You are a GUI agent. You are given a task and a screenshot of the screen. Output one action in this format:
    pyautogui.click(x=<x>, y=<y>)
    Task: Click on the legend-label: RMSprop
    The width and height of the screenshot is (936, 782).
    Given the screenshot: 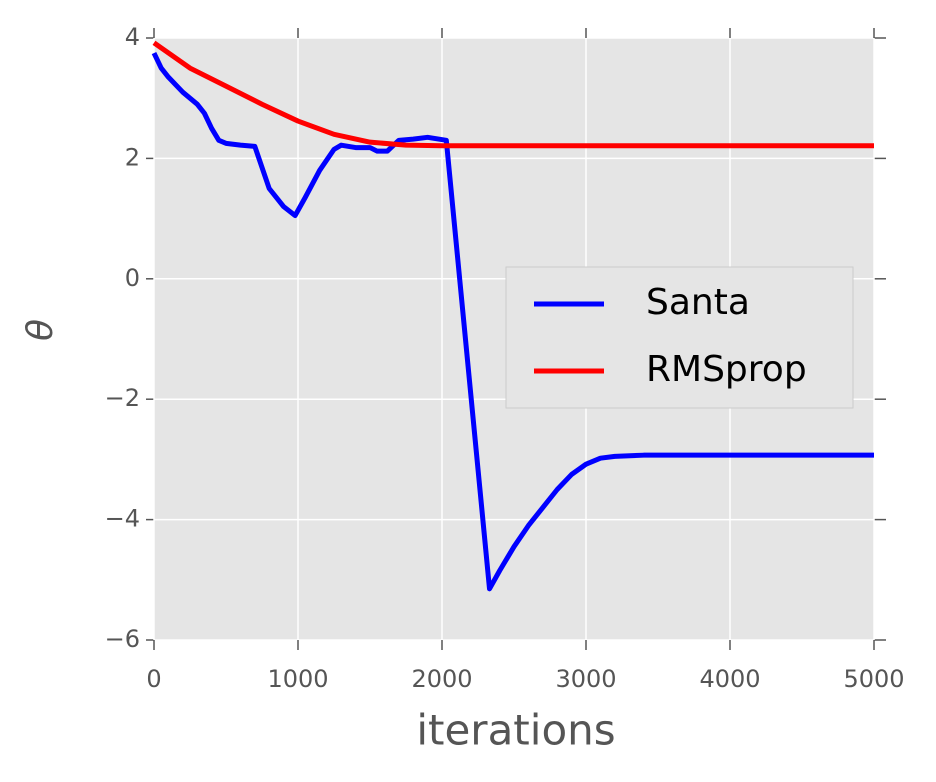 What is the action you would take?
    pyautogui.click(x=726, y=369)
    